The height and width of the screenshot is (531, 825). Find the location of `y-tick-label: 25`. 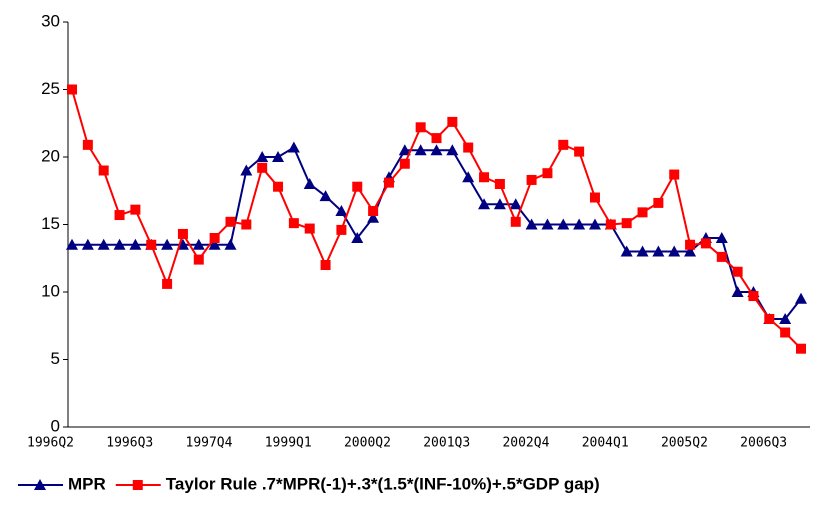

y-tick-label: 25 is located at coordinates (50, 88).